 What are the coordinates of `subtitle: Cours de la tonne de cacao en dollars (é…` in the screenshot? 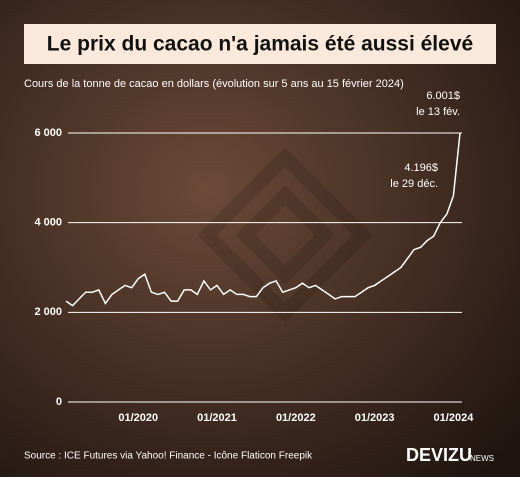 It's located at (214, 84).